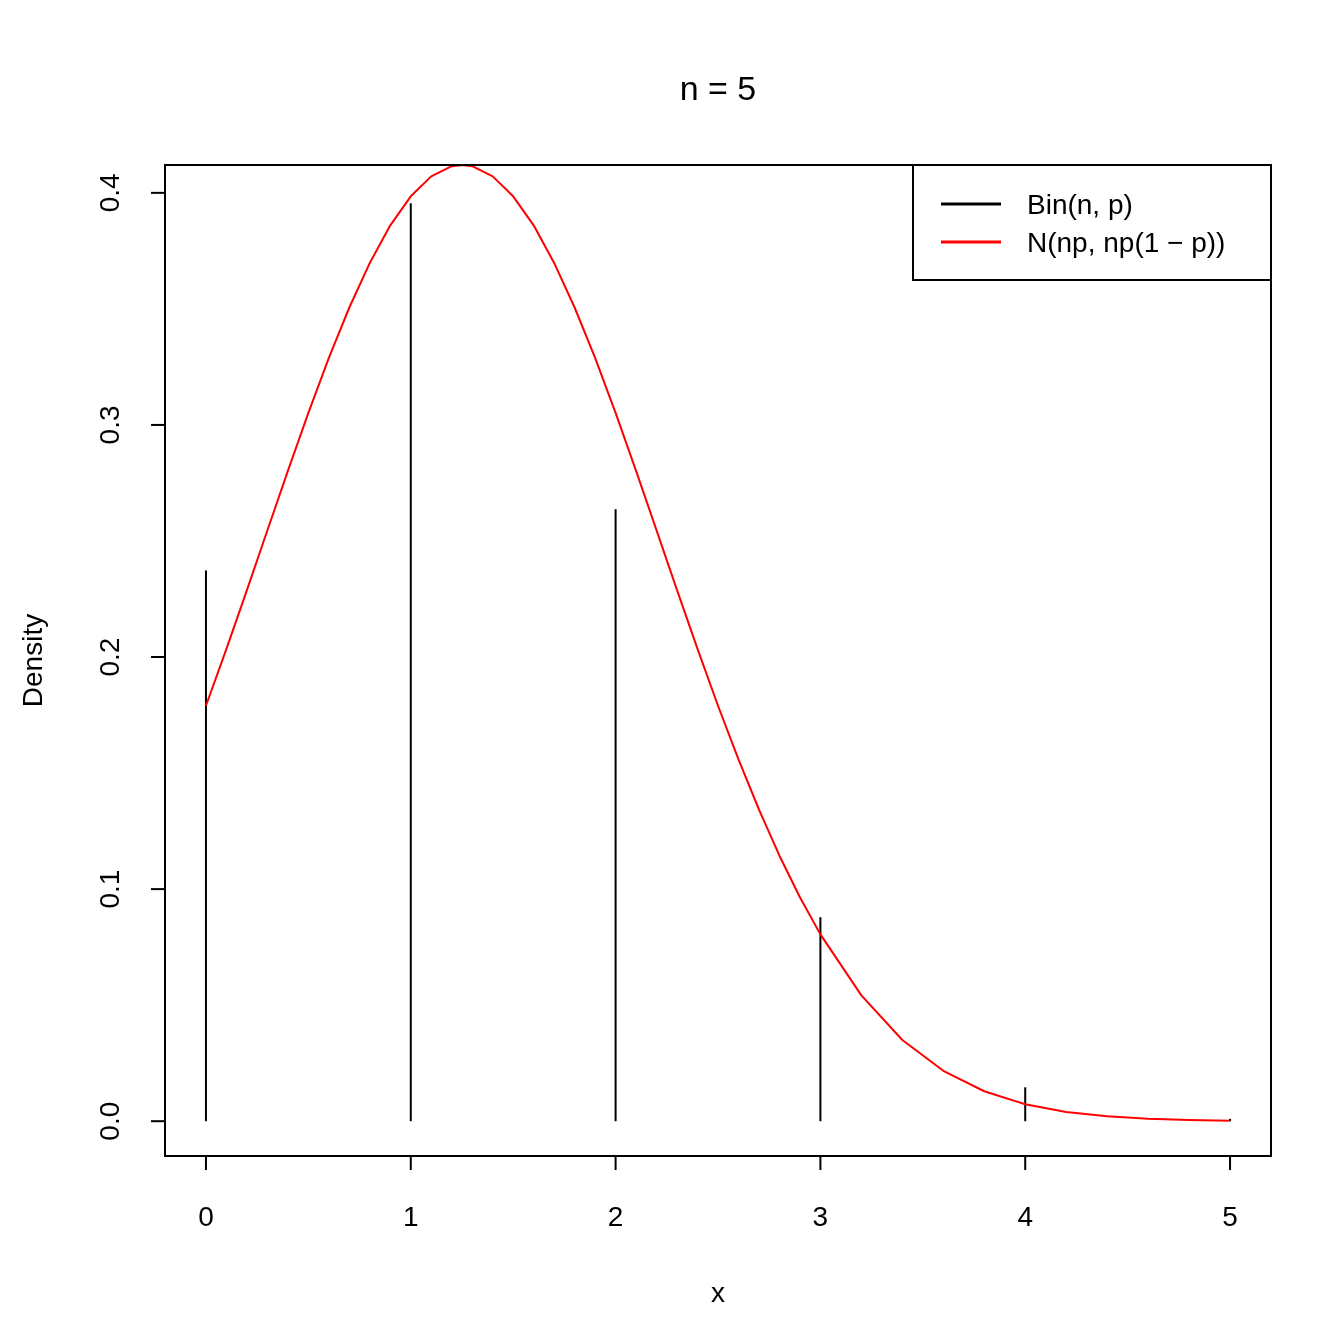 Image resolution: width=1344 pixels, height=1344 pixels. Describe the element at coordinates (109, 889) in the screenshot. I see `y-tick-label: 0.1` at that location.